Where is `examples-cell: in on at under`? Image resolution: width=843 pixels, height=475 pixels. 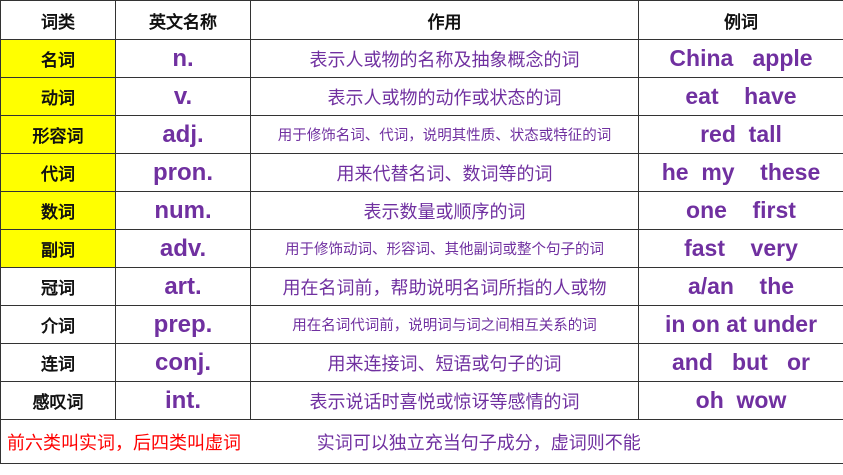
examples-cell: in on at under is located at coordinates (740, 324).